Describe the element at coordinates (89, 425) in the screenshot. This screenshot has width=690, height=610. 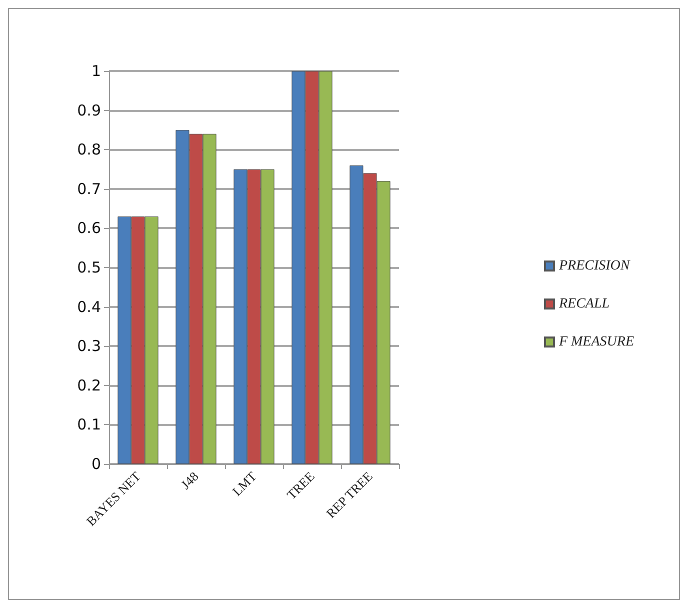
I see `y-tick-label: 0.1` at that location.